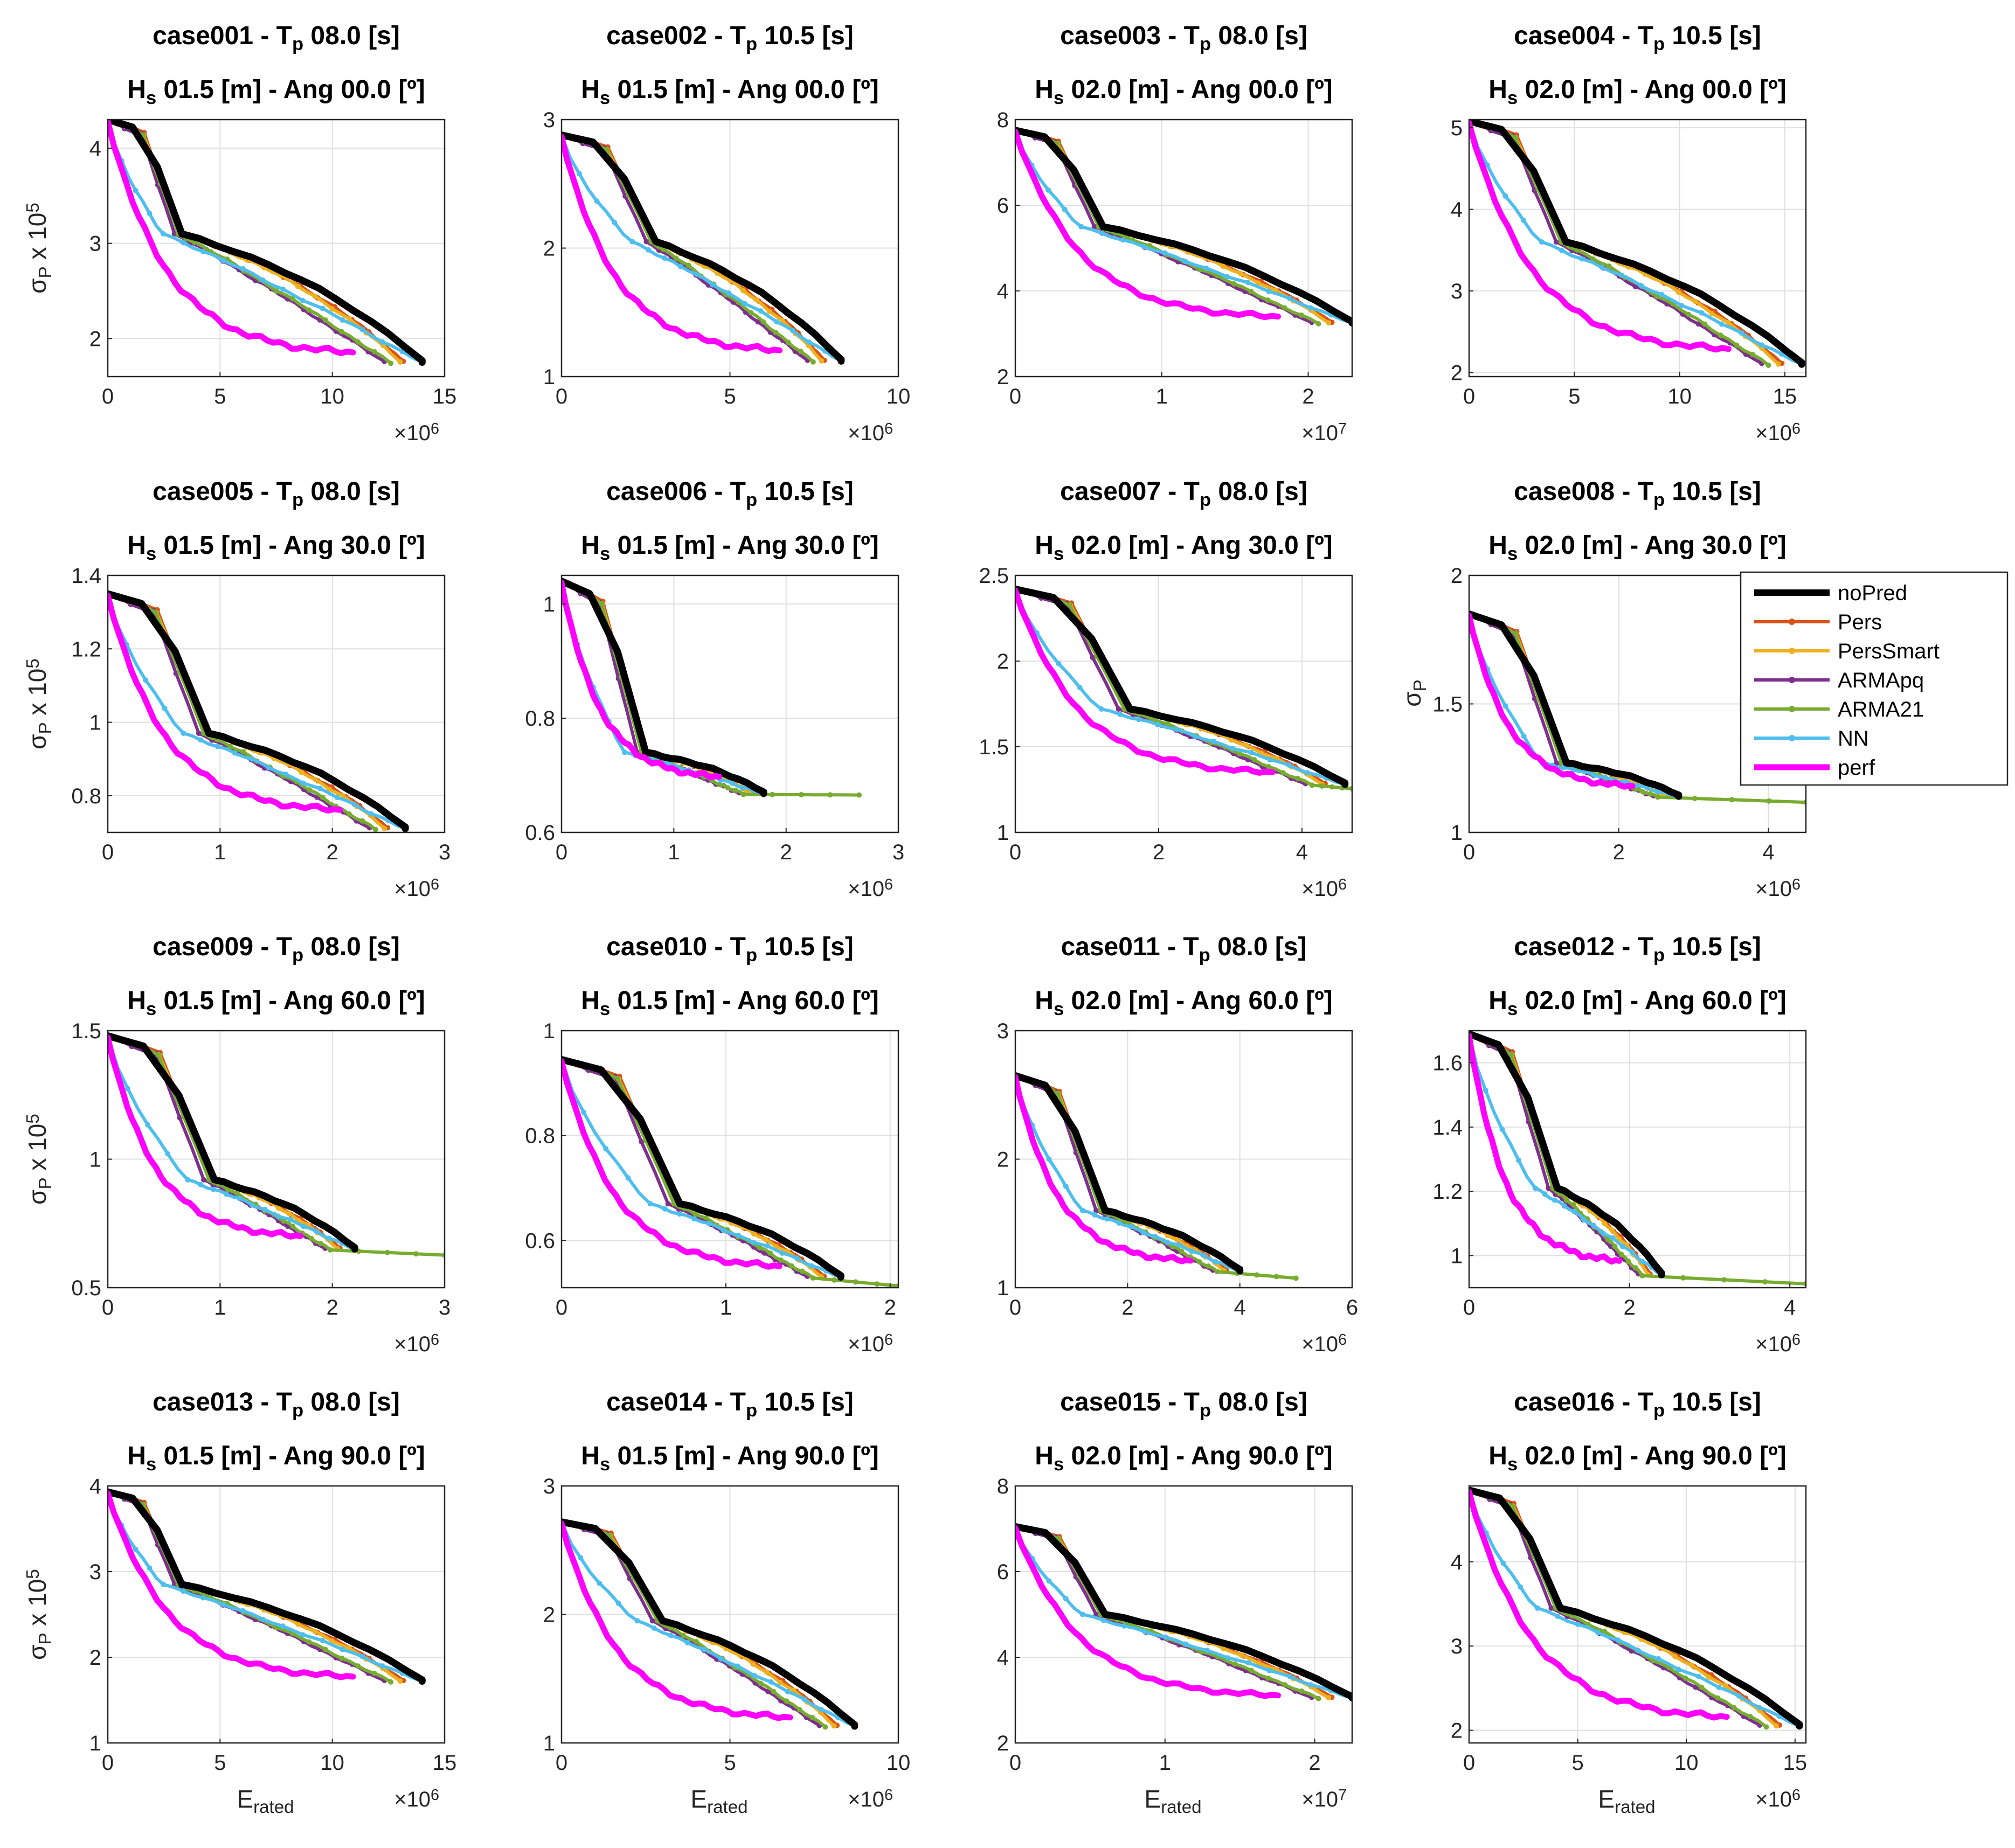 This screenshot has width=2015, height=1848. Describe the element at coordinates (273, 1807) in the screenshot. I see `x-axis-label-part-1: rated` at that location.